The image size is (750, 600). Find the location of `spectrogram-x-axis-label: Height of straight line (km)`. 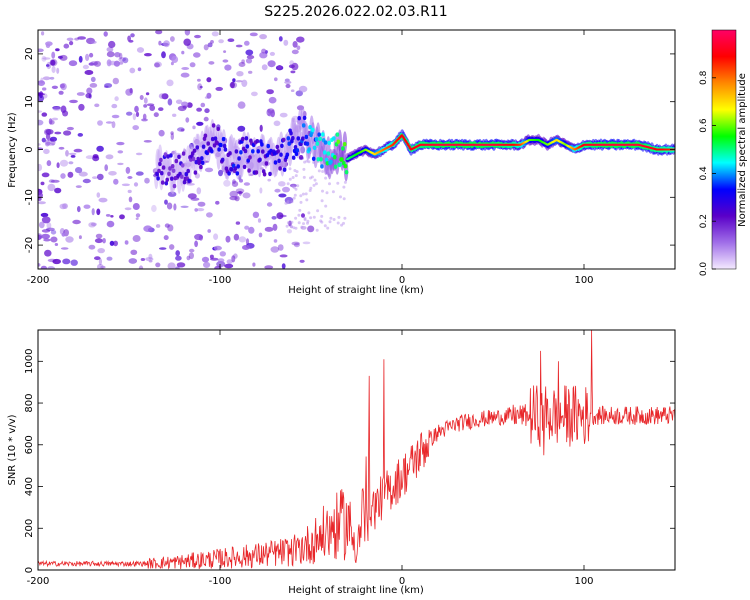

spectrogram-x-axis-label: Height of straight line (km) is located at coordinates (356, 290).